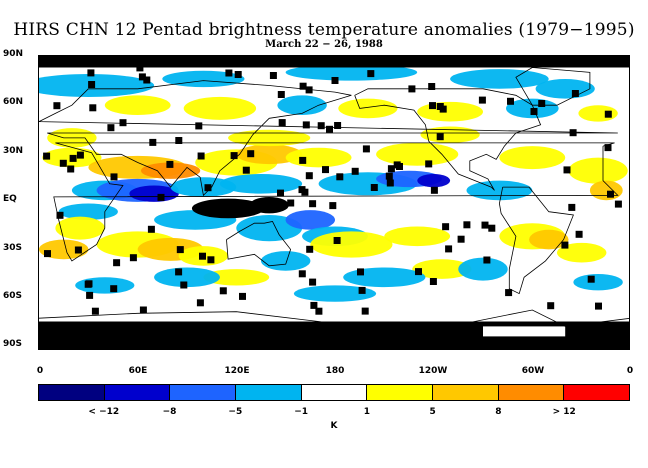 This screenshot has height=468, width=648. I want to click on lat-label: 90S, so click(13, 344).